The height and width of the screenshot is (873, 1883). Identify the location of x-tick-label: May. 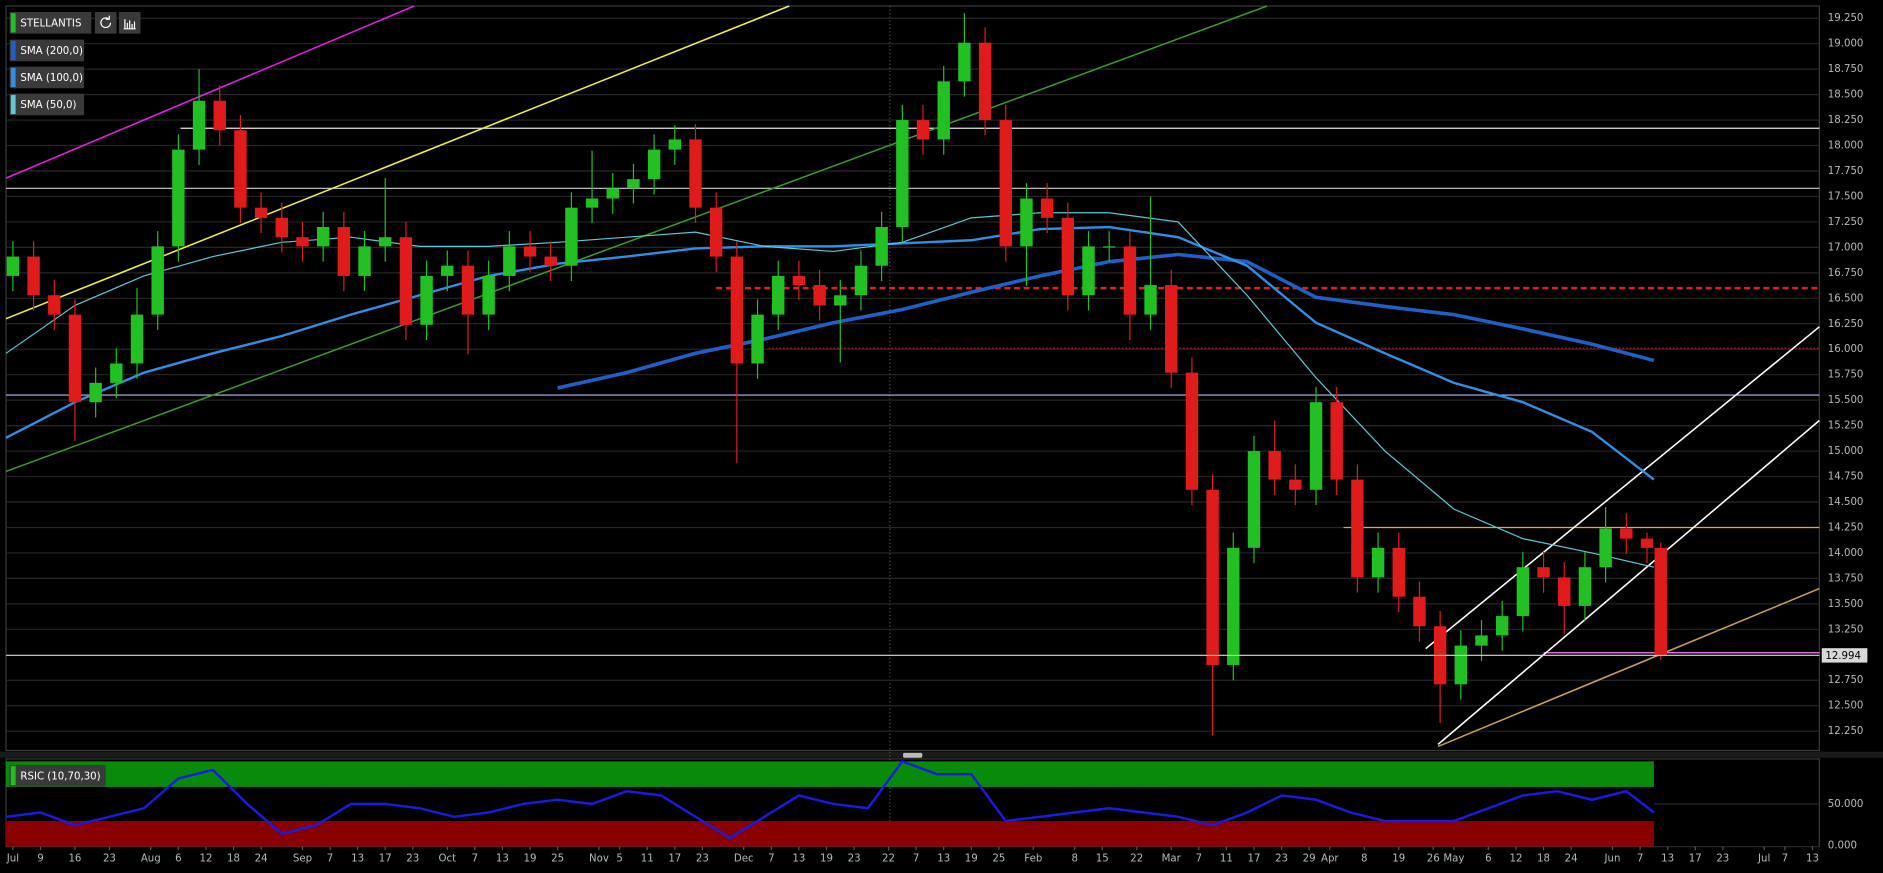
(1453, 859).